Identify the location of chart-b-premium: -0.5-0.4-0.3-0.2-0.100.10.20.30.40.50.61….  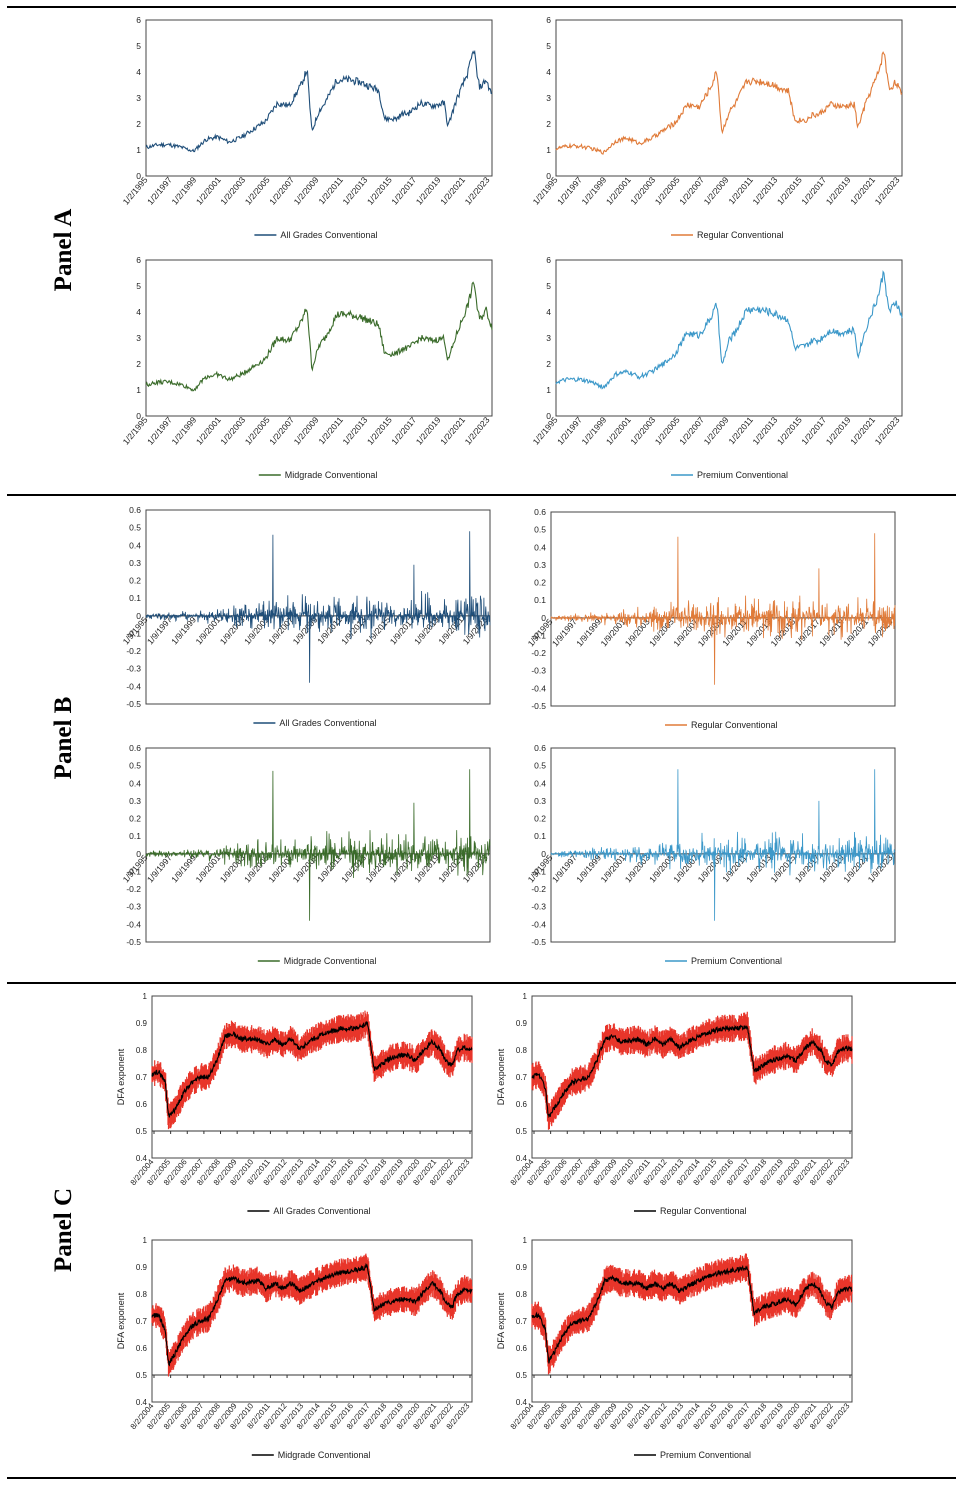
(711, 854).